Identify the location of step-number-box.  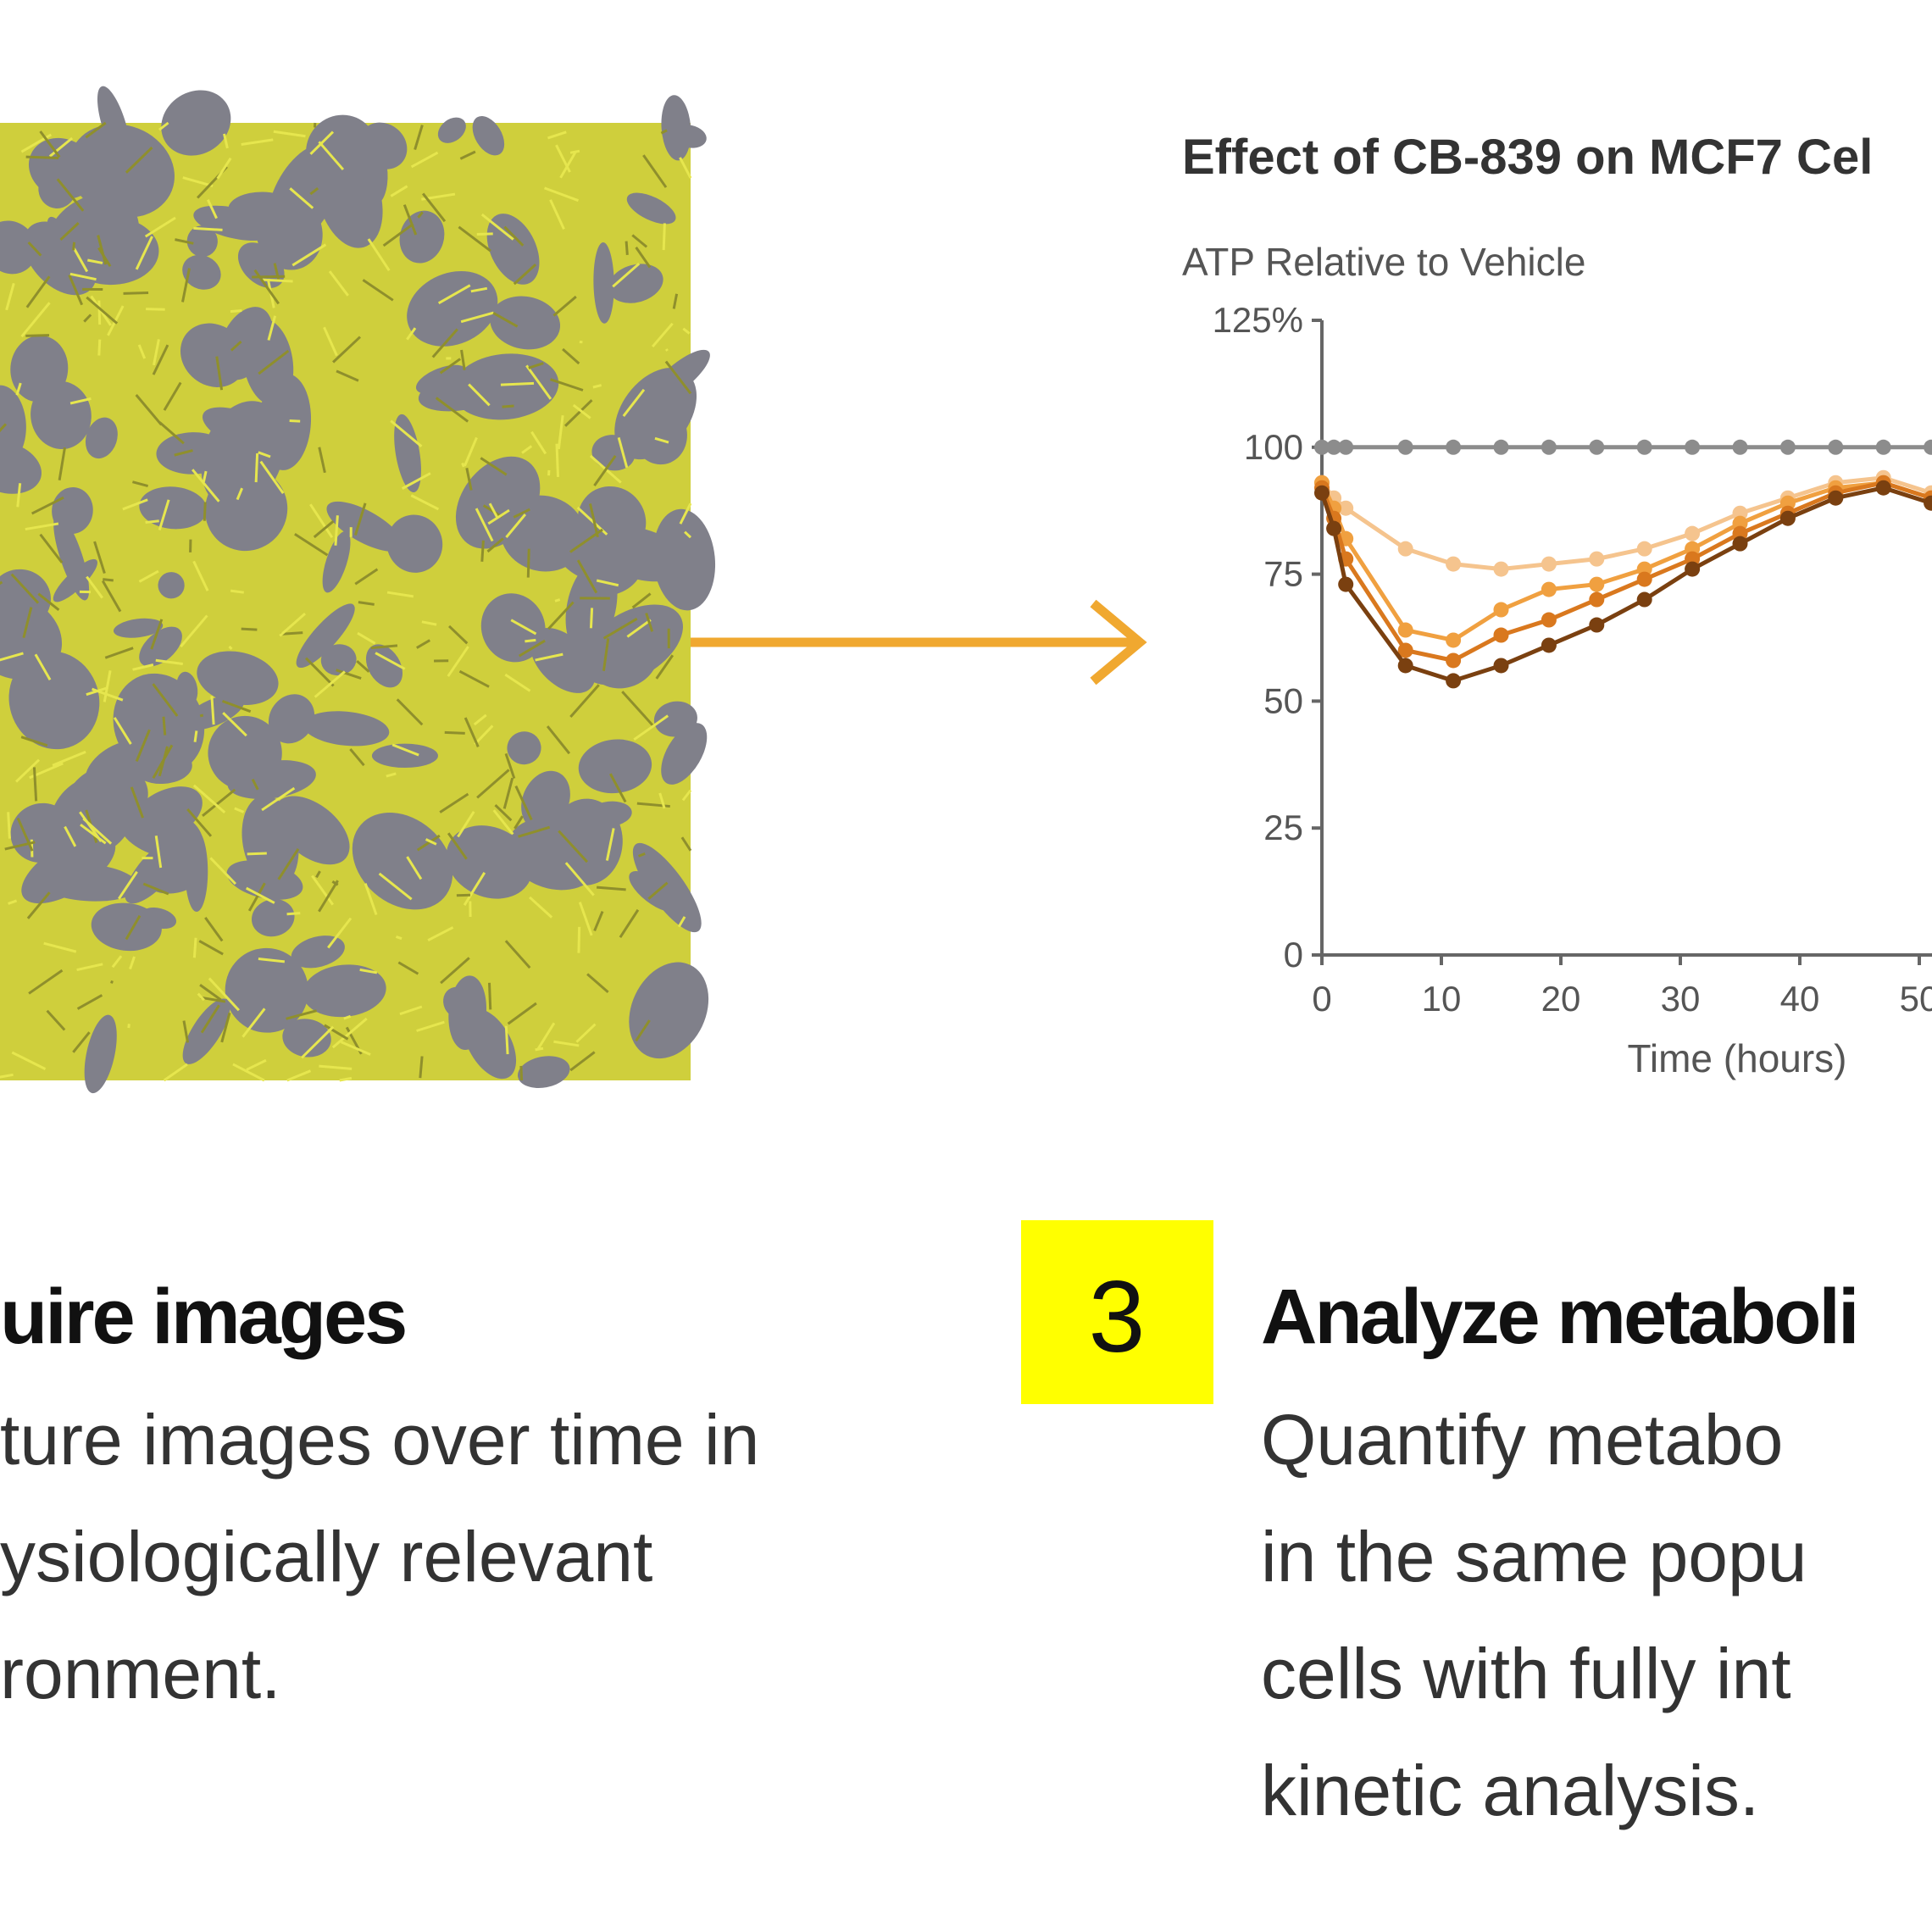
(1117, 1312).